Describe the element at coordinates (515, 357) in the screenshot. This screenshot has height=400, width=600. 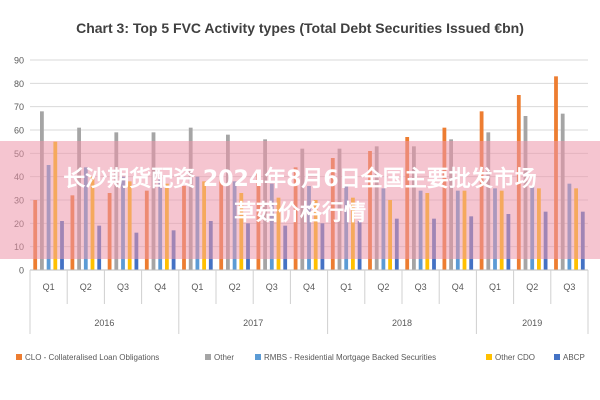
I see `legend-label: Other CDO` at that location.